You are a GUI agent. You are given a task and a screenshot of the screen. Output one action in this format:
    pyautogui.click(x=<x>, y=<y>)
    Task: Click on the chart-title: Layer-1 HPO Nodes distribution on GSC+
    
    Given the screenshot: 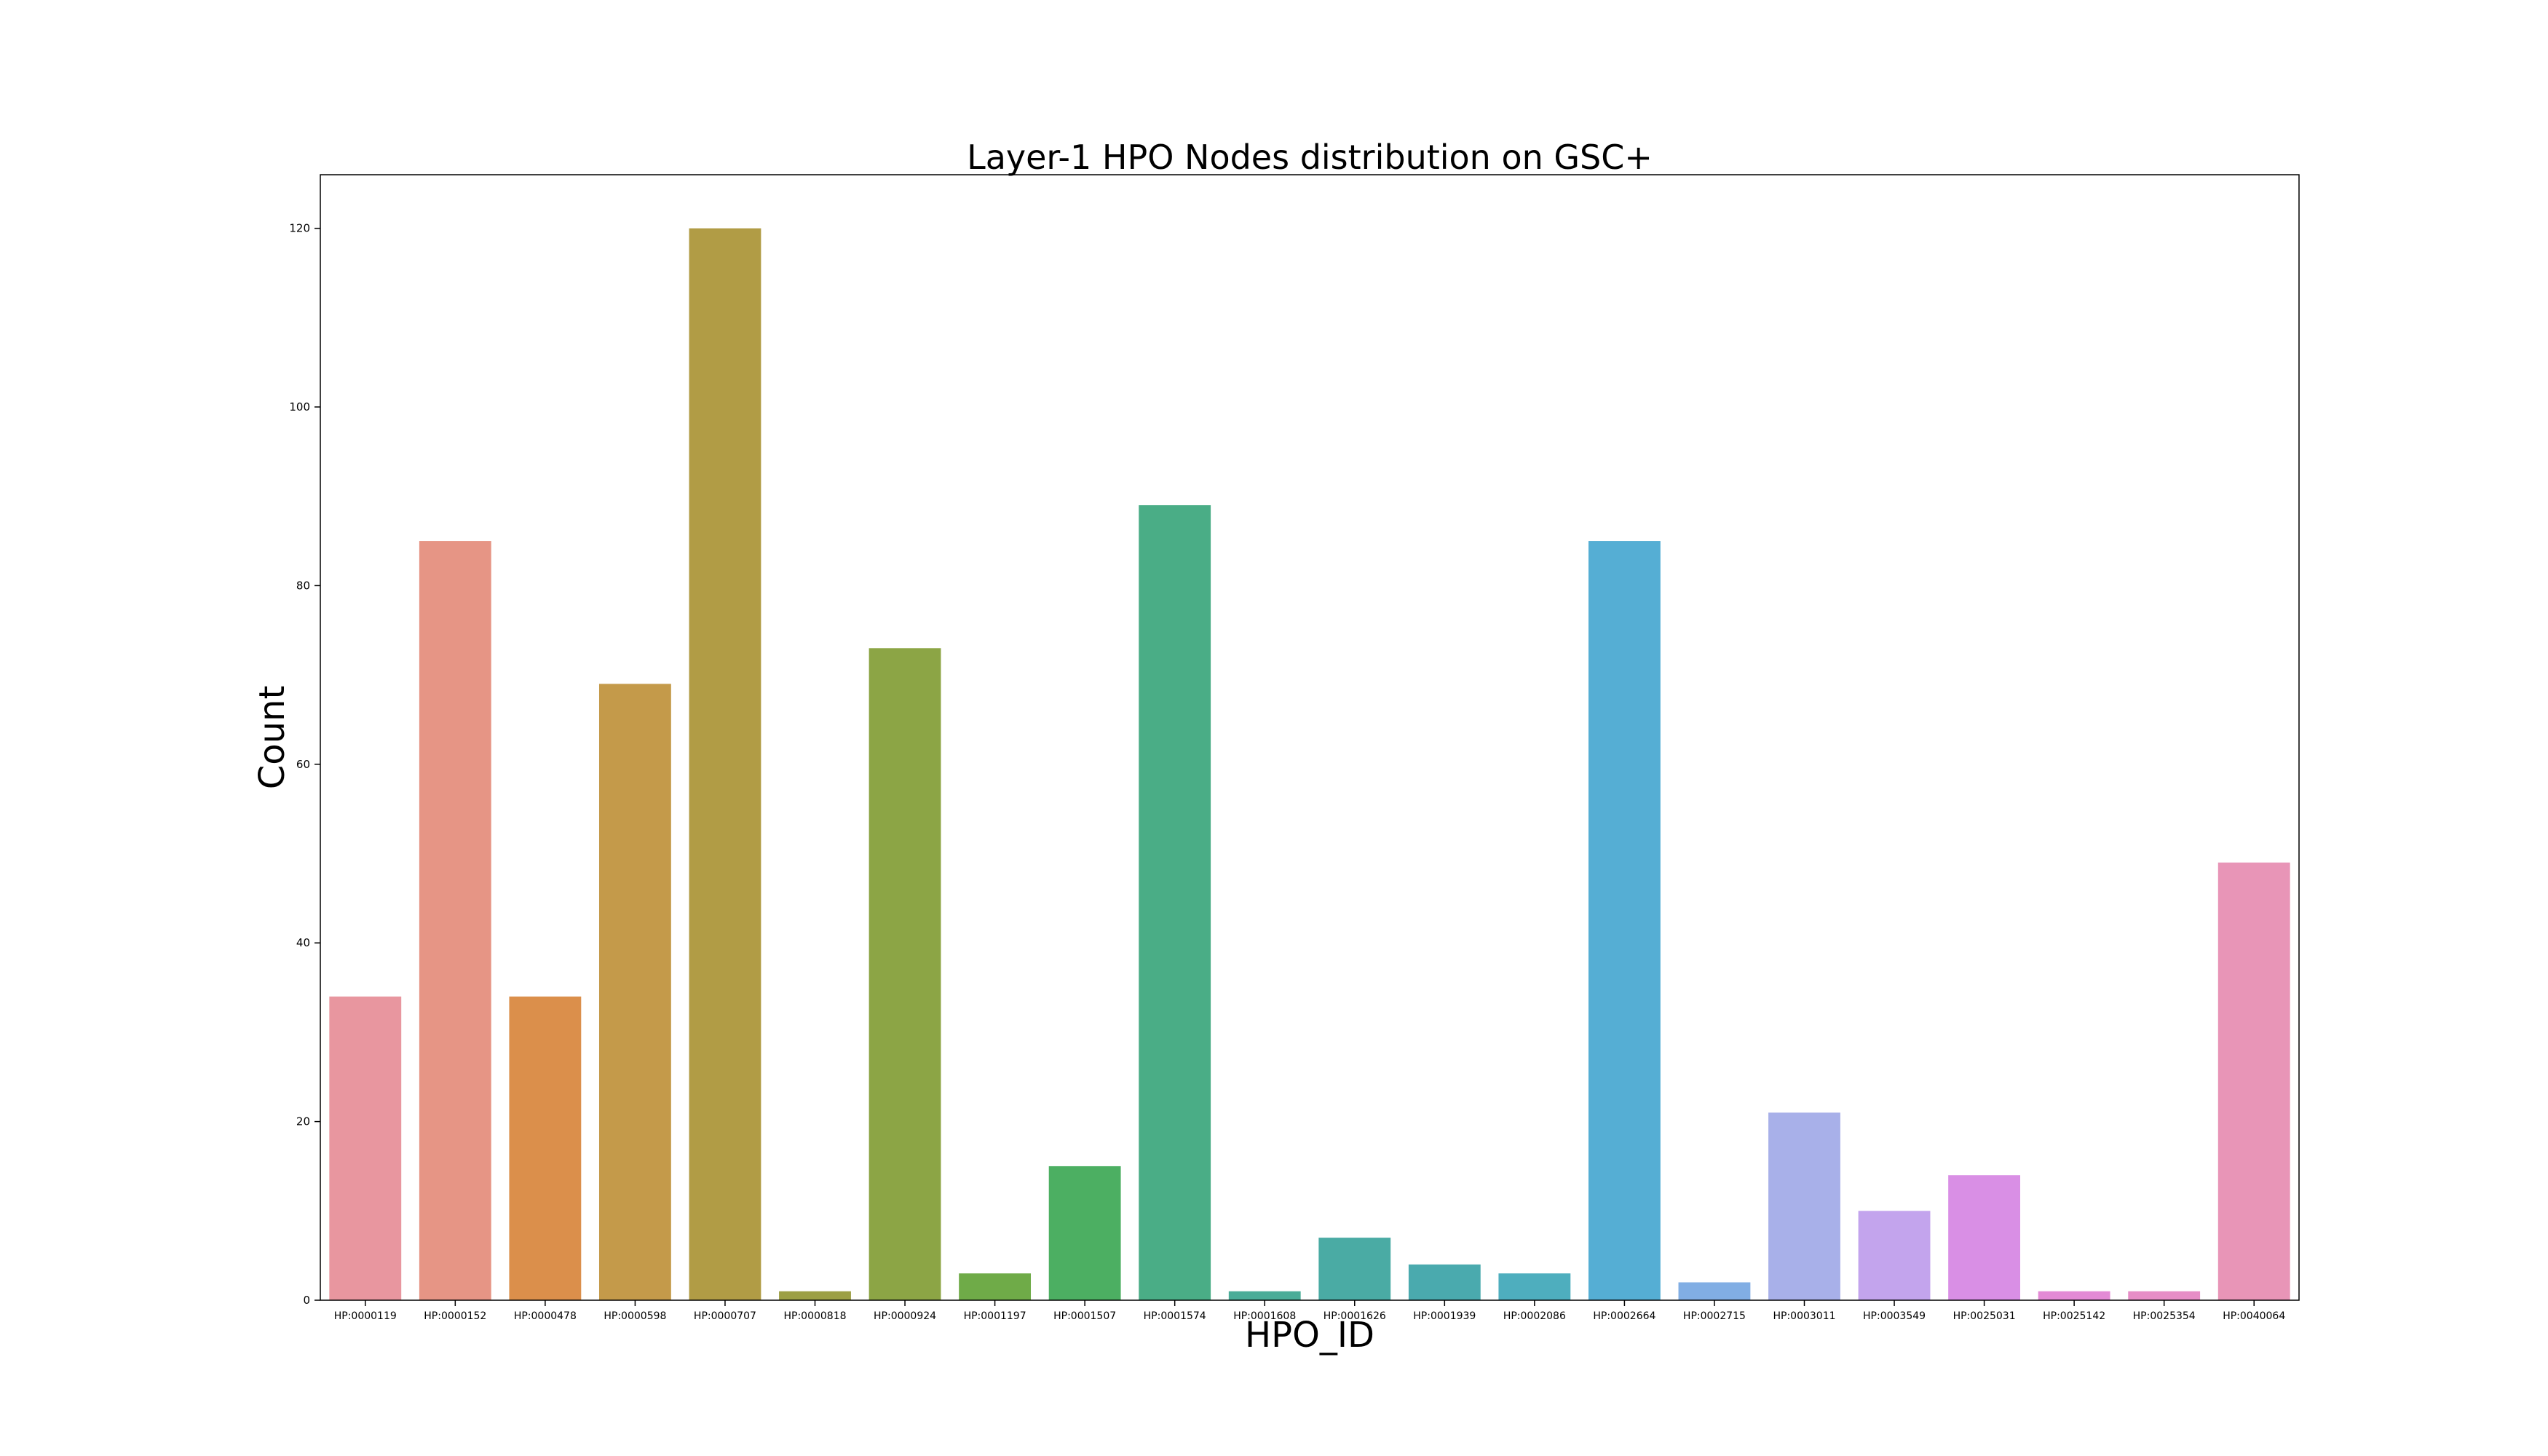 What is the action you would take?
    pyautogui.click(x=1310, y=157)
    